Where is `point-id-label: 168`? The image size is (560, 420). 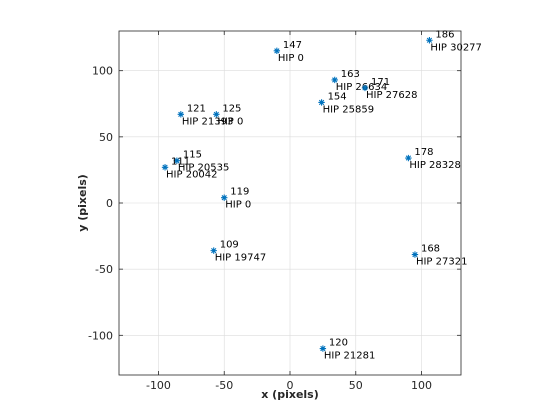 point-id-label: 168 is located at coordinates (430, 249).